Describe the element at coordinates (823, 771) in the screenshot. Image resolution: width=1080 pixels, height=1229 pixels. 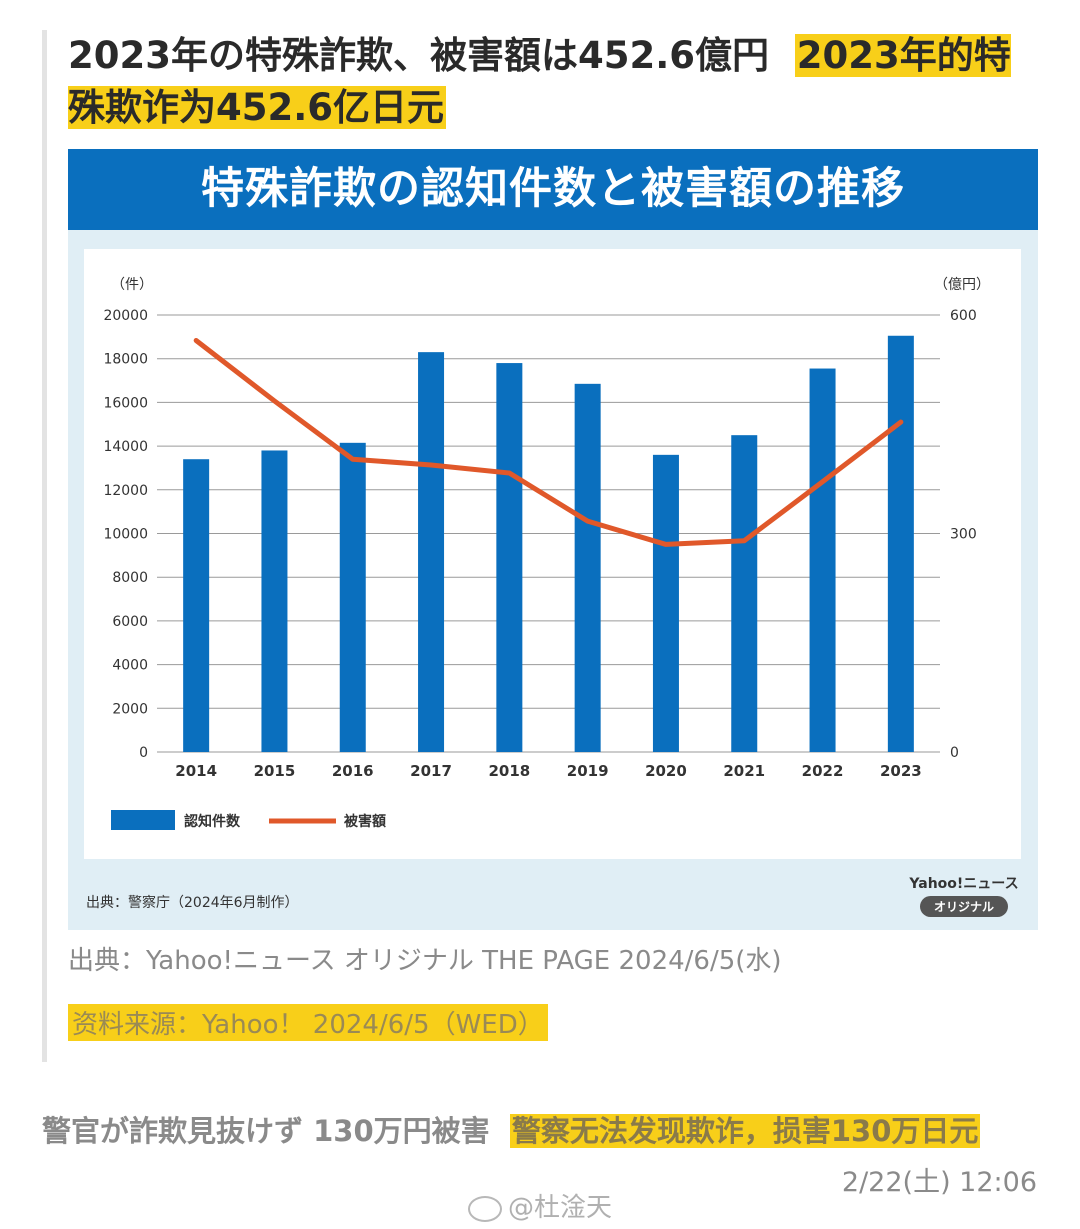
I see `x-tick-label: 2022` at that location.